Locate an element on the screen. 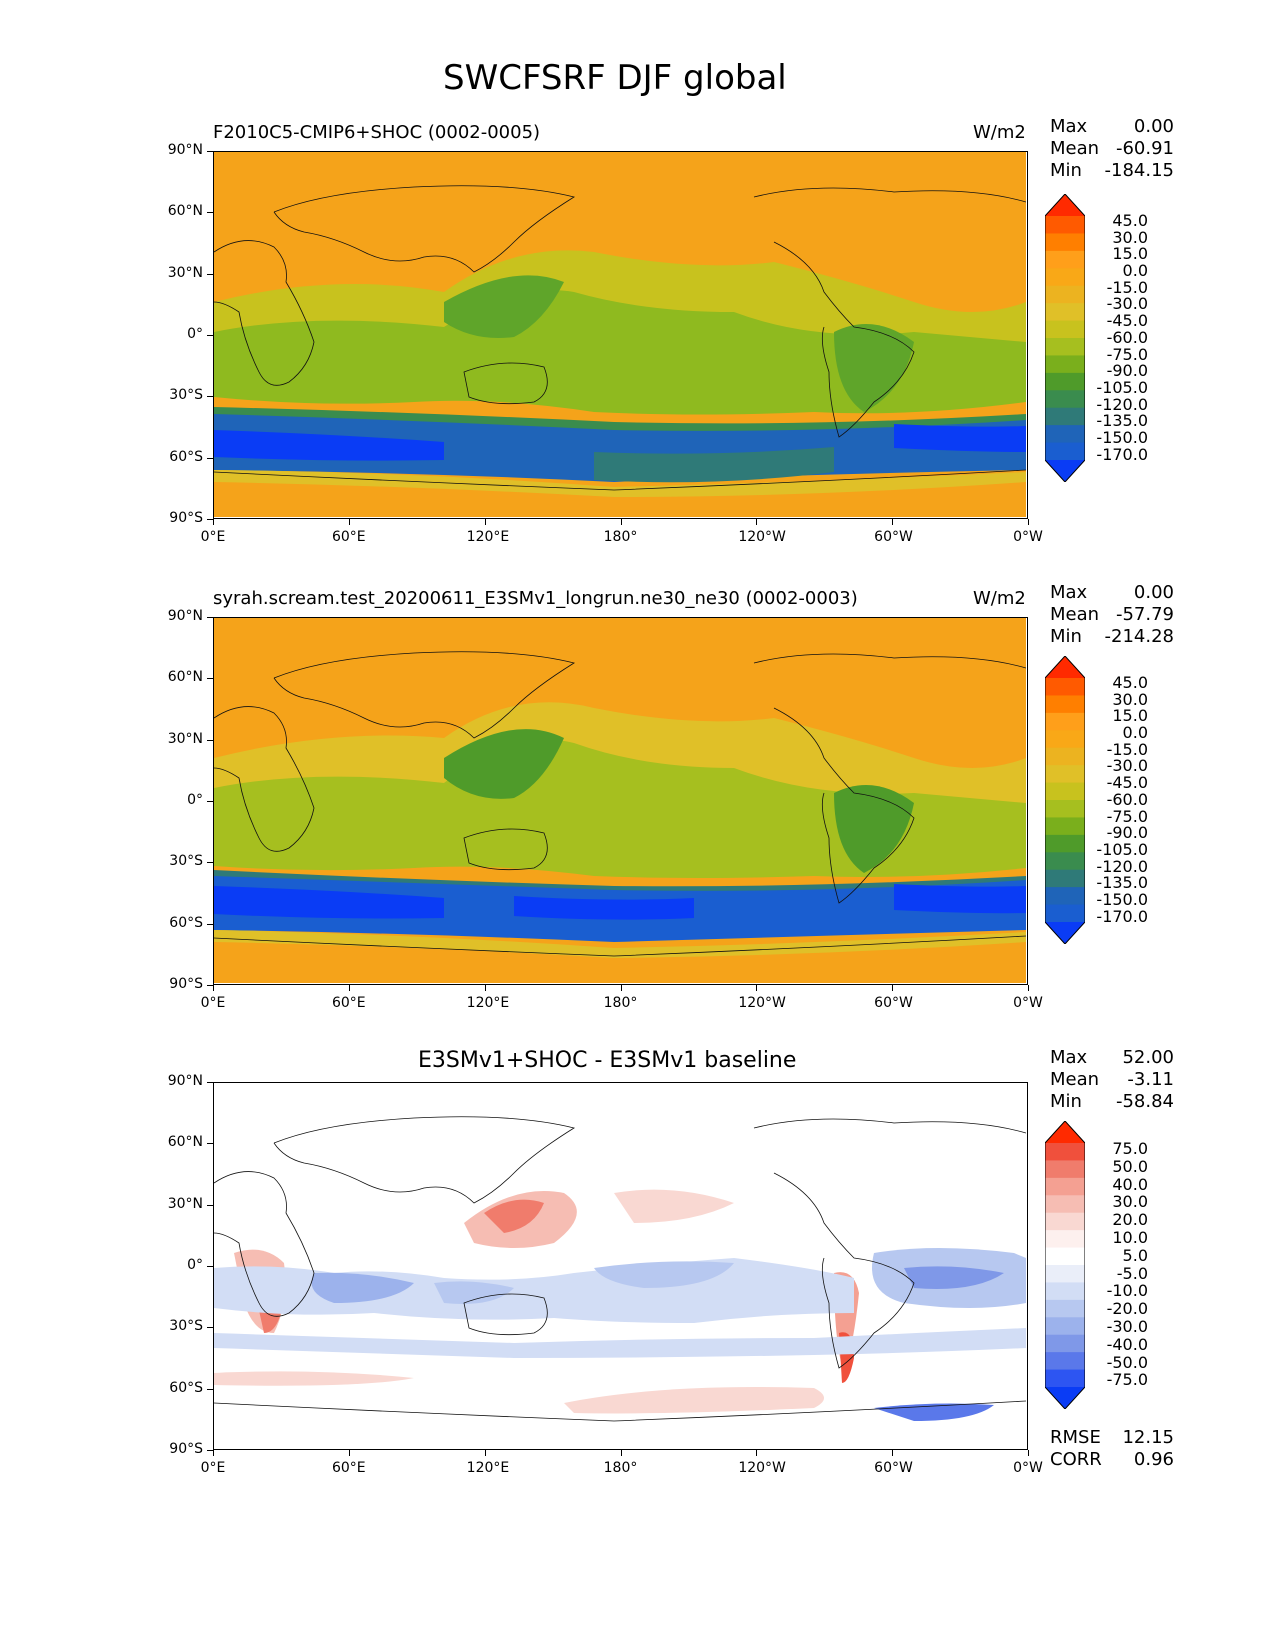  colorbar-label: -60.0 is located at coordinates (1127, 337).